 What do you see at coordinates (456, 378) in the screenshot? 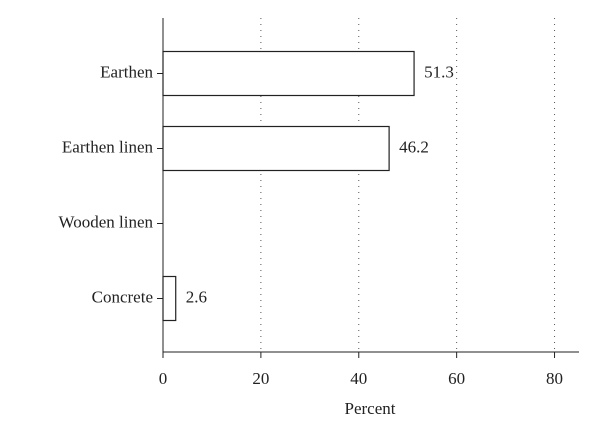
I see `x-tick-label: 60` at bounding box center [456, 378].